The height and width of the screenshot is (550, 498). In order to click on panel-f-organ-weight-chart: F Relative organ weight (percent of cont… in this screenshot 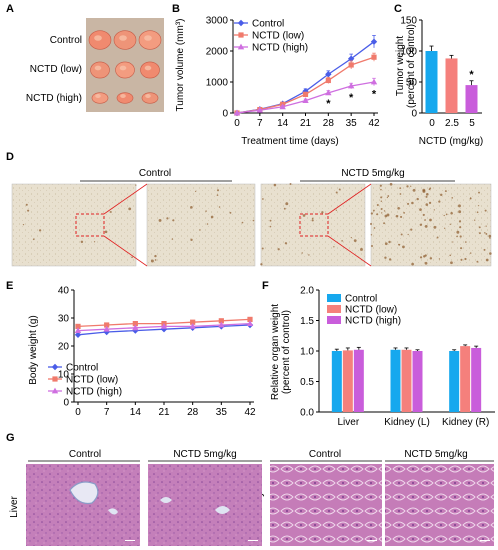, I will do `click(378, 354)`.